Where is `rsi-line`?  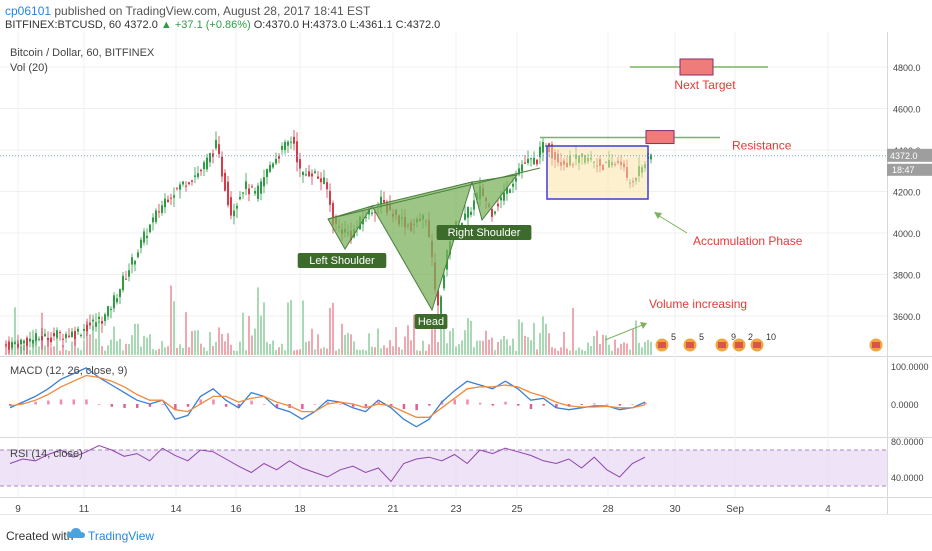
rsi-line is located at coordinates (327, 463).